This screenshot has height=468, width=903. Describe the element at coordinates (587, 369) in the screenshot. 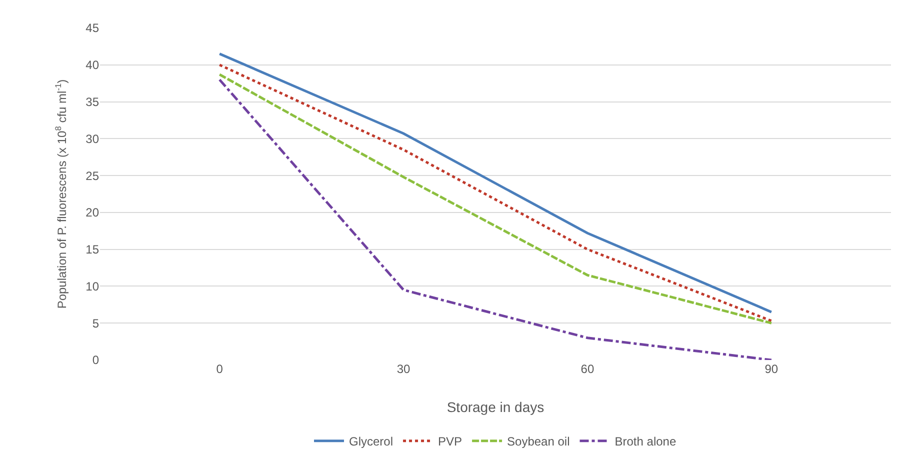

I see `x-tick-label: 60` at that location.